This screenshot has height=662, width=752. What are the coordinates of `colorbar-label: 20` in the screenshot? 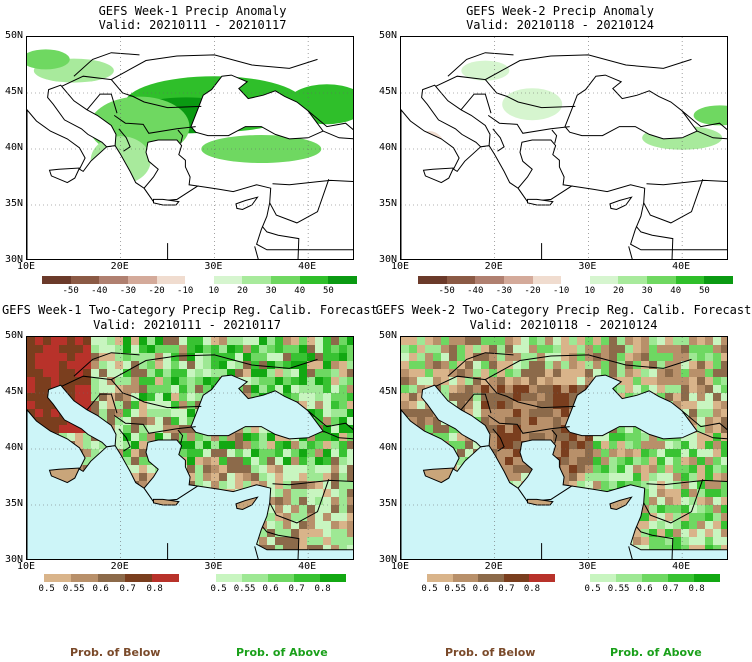 It's located at (242, 291).